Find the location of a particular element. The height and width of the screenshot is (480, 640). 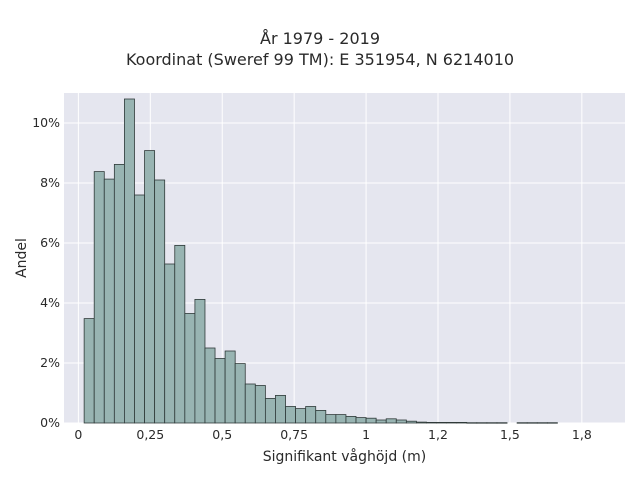

y-tick-label: 8% is located at coordinates (50, 182).